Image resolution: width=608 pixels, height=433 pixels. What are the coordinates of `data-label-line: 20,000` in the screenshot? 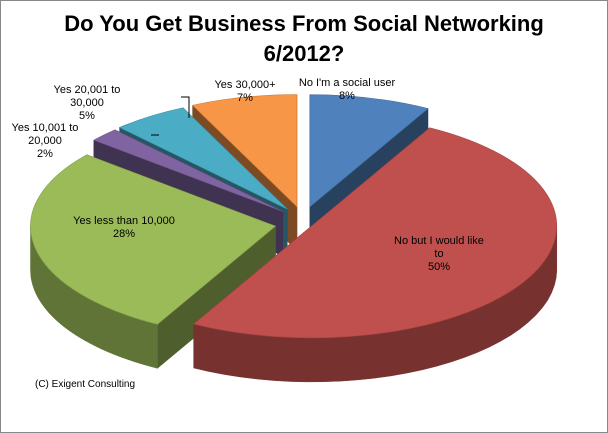 It's located at (45, 141).